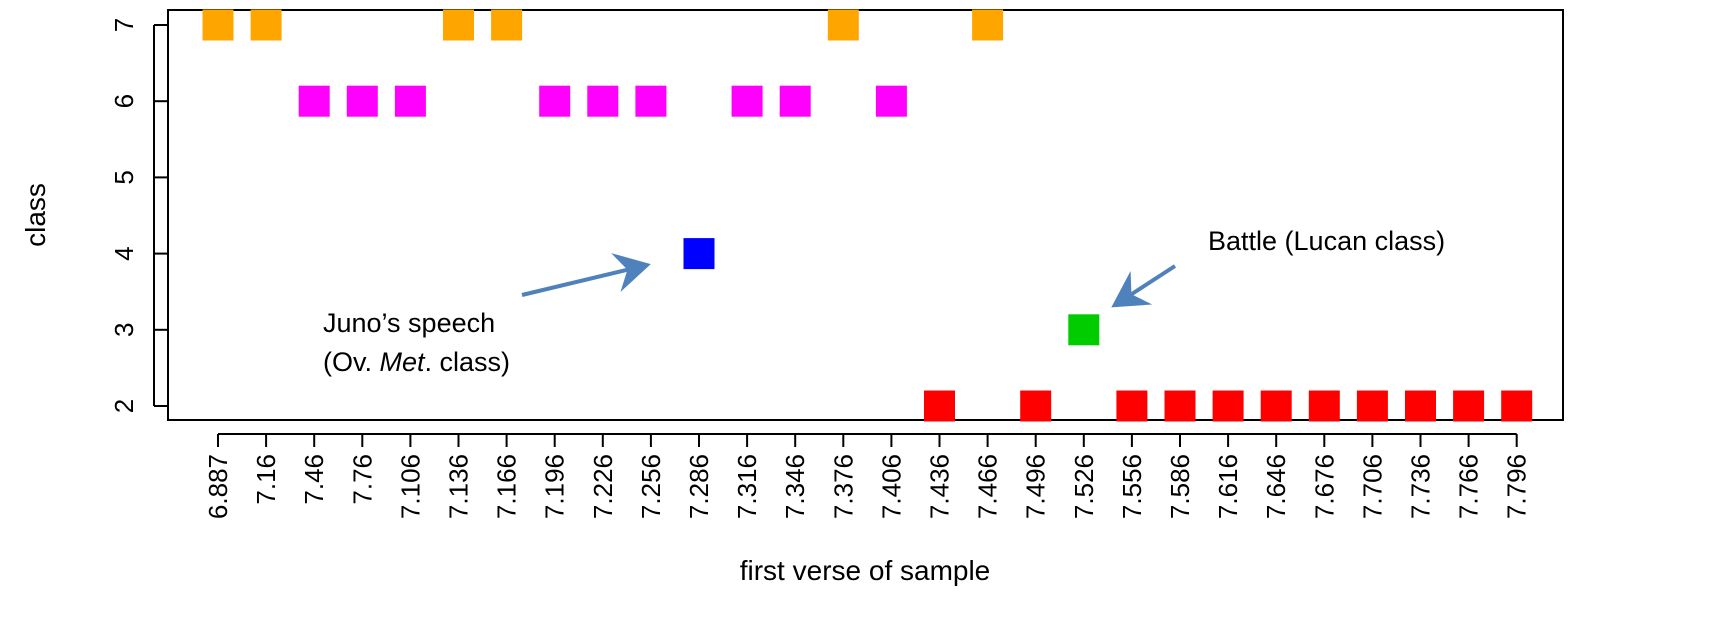  Describe the element at coordinates (1228, 486) in the screenshot. I see `x-tick-label: 7.616` at that location.